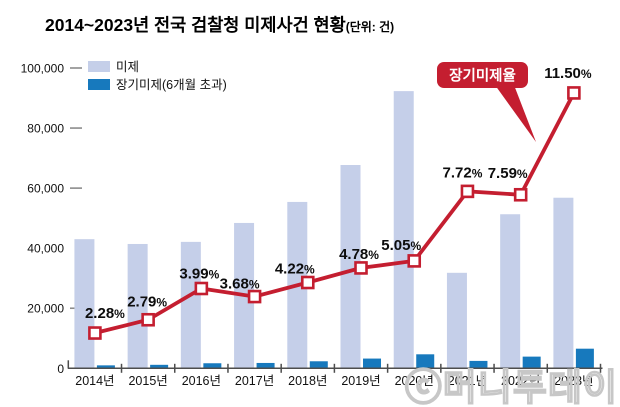 The height and width of the screenshot is (407, 620). I want to click on x-axis-label-2017년: 2017년, so click(254, 381).